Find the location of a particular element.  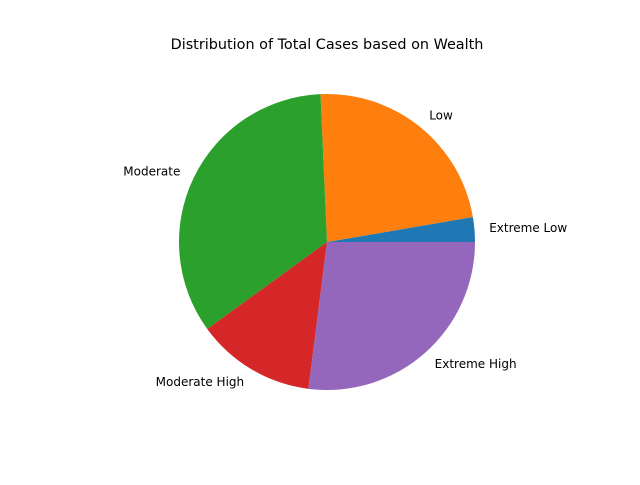

pie-slice-low is located at coordinates (396, 168).